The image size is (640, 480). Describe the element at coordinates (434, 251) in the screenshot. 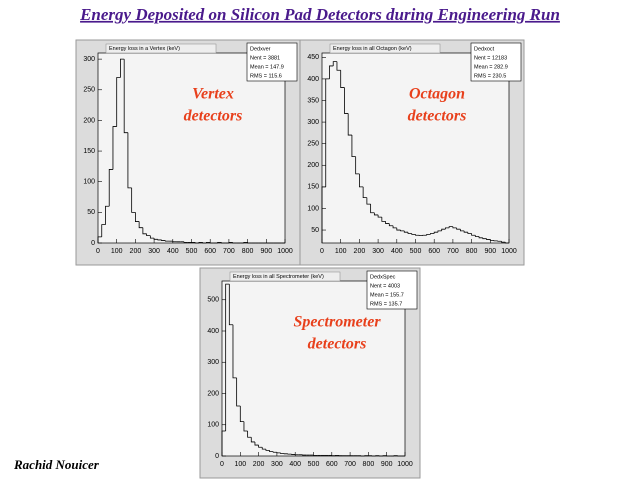

I see `x-tick-label: 600` at that location.